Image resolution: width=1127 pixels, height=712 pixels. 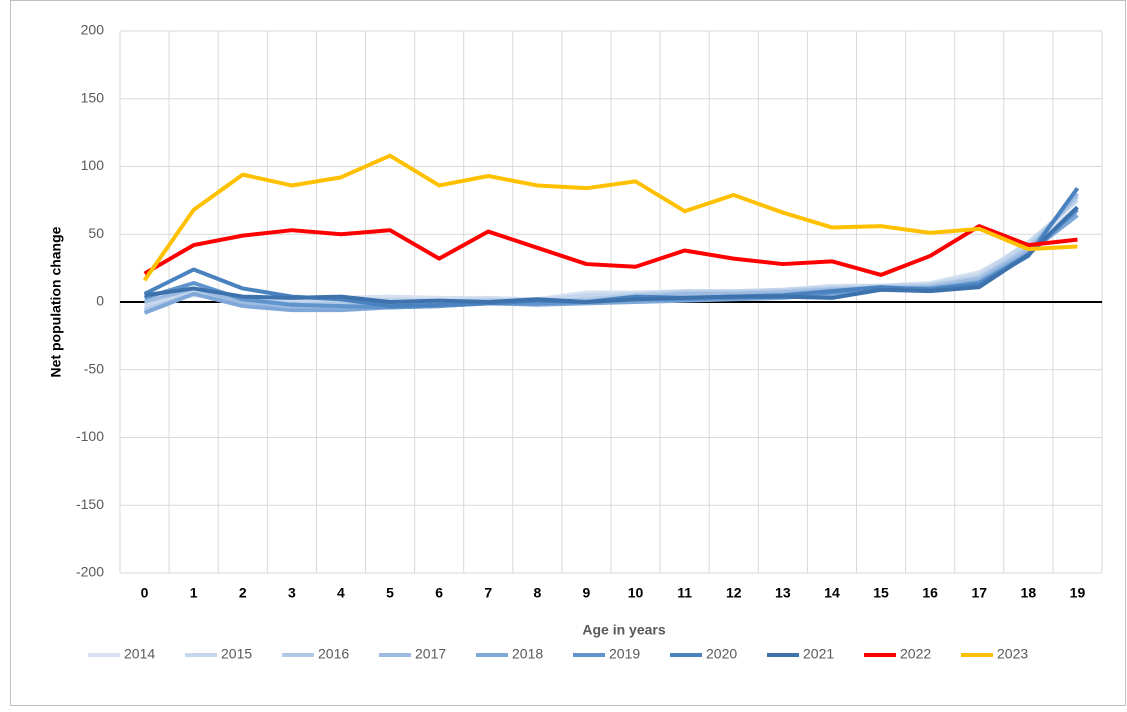 What do you see at coordinates (194, 593) in the screenshot?
I see `x-tick-label: 1` at bounding box center [194, 593].